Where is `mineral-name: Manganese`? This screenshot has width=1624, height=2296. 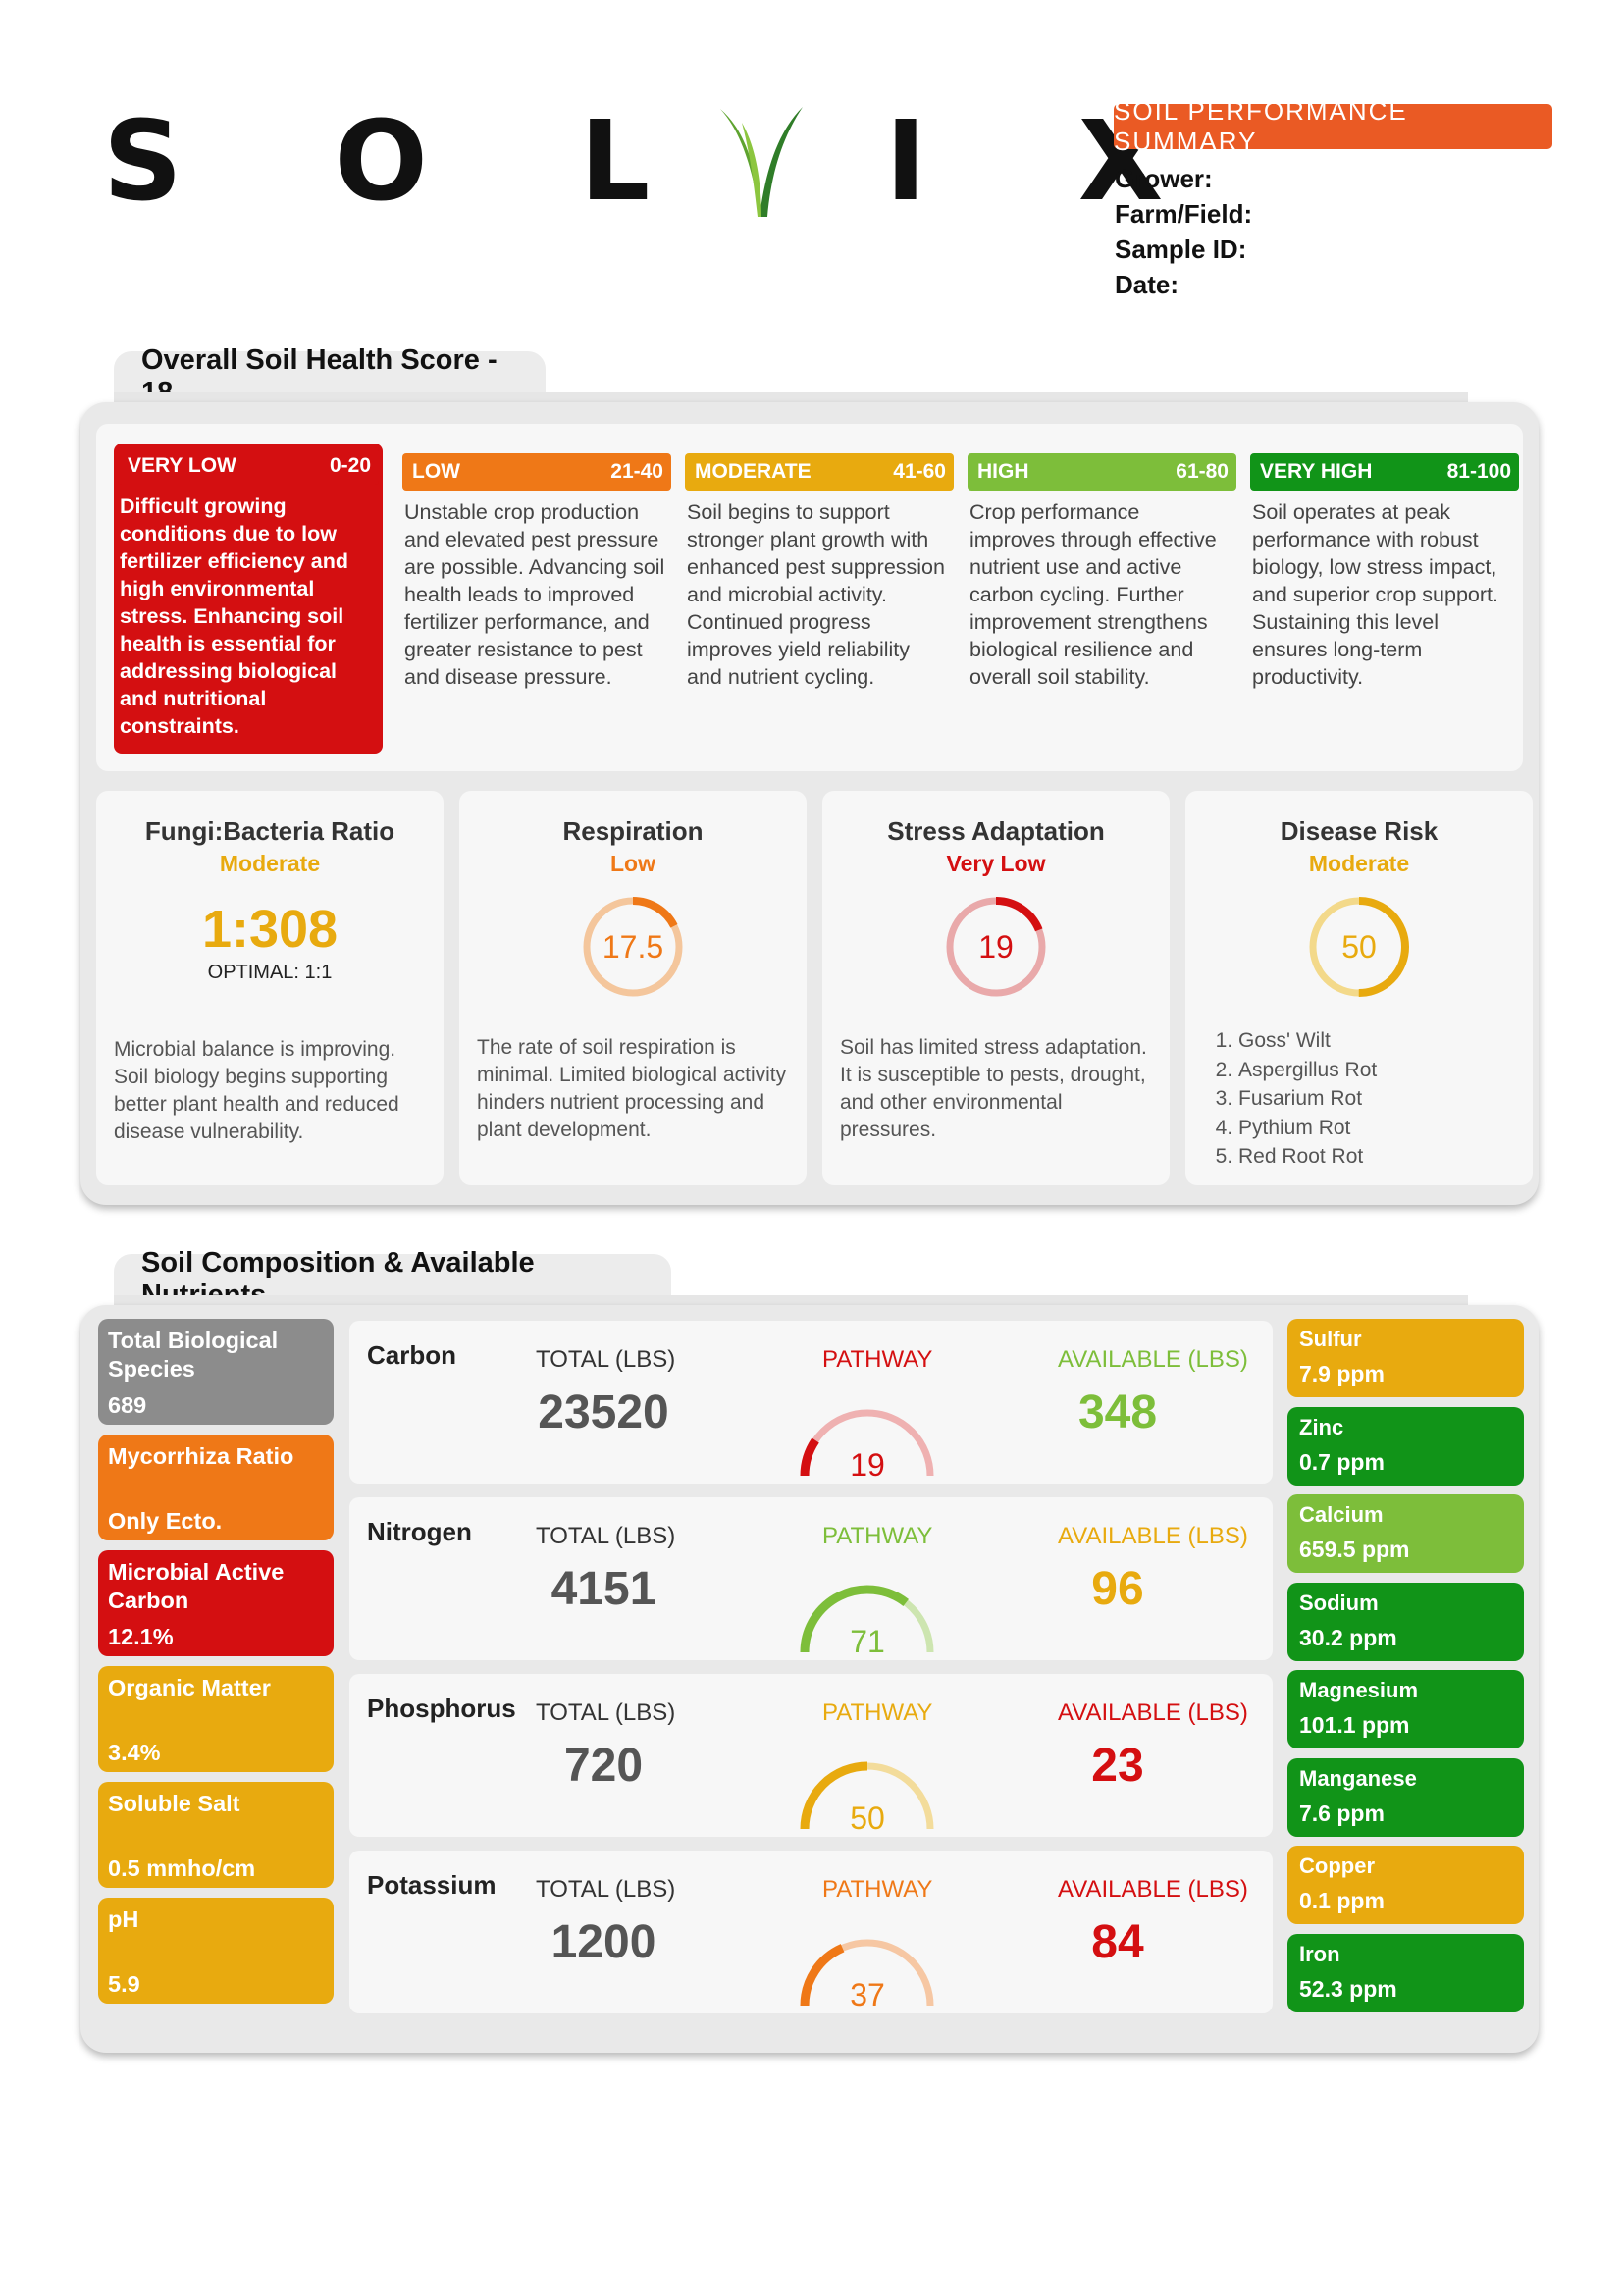 mineral-name: Manganese is located at coordinates (1358, 1778).